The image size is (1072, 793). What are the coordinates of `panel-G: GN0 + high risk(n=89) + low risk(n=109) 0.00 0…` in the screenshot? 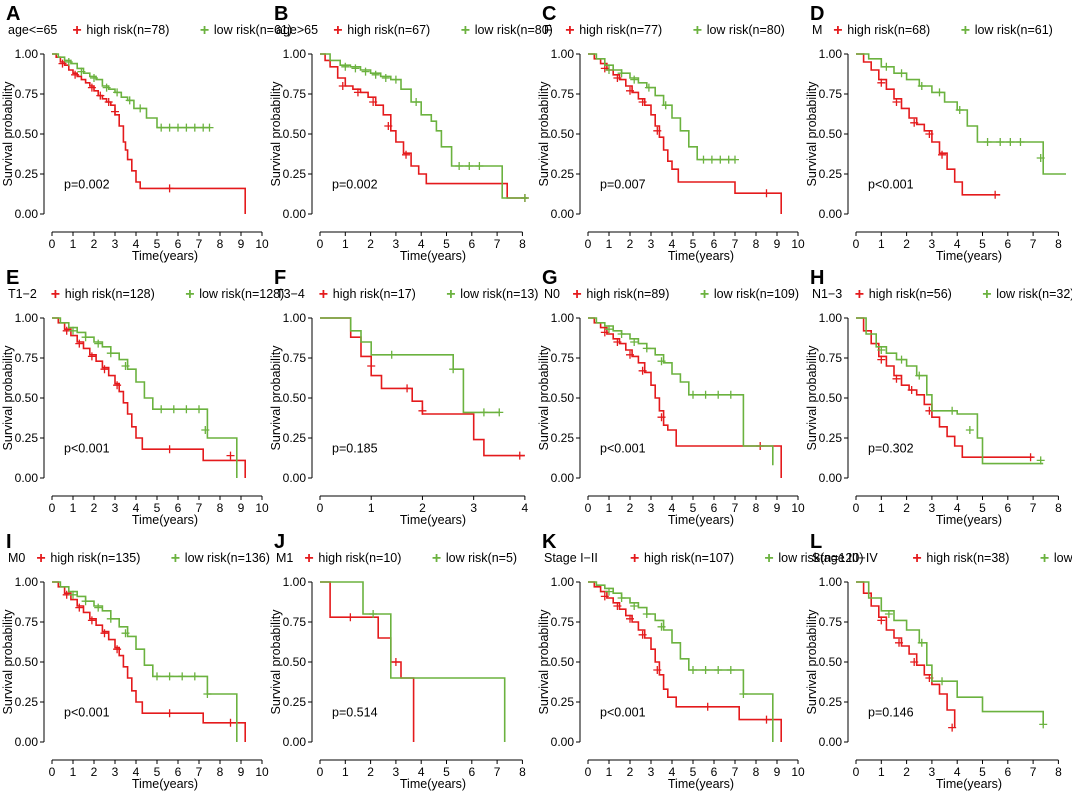 It's located at (671, 397).